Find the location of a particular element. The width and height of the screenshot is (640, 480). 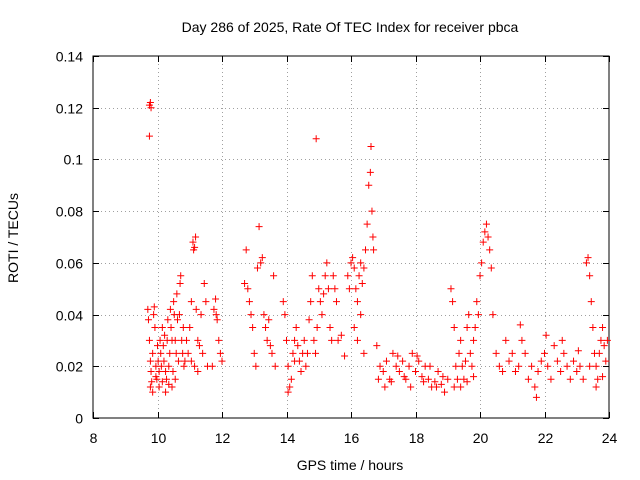

x-tick-label: 12 is located at coordinates (223, 438).